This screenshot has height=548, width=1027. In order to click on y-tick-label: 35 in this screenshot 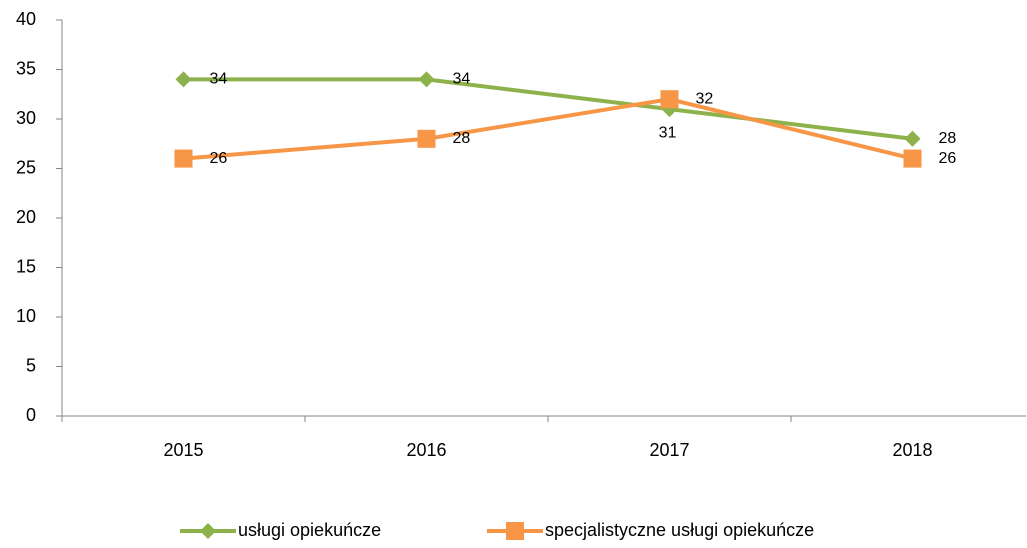, I will do `click(26, 68)`.